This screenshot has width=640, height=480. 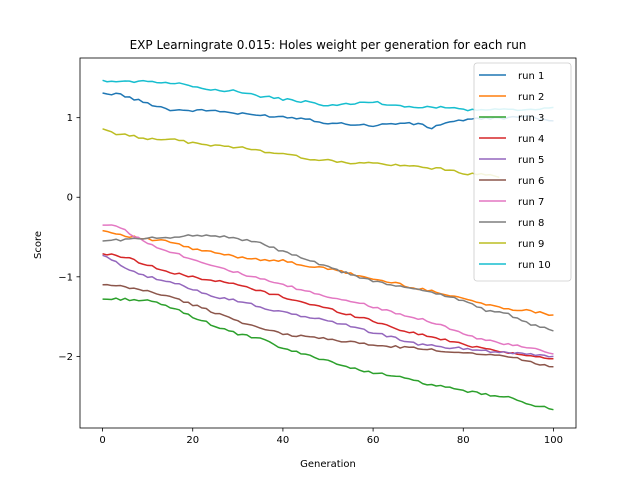 I want to click on y-tick-label: 1, so click(x=70, y=118).